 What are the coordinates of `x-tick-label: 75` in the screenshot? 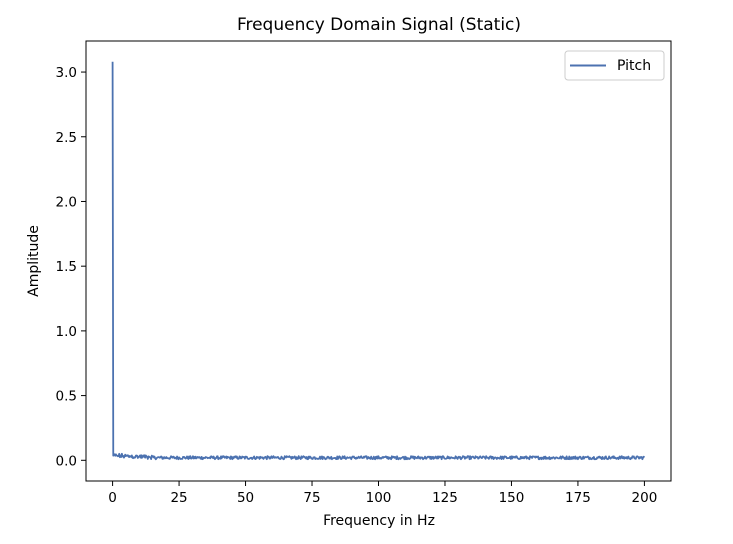 It's located at (311, 498).